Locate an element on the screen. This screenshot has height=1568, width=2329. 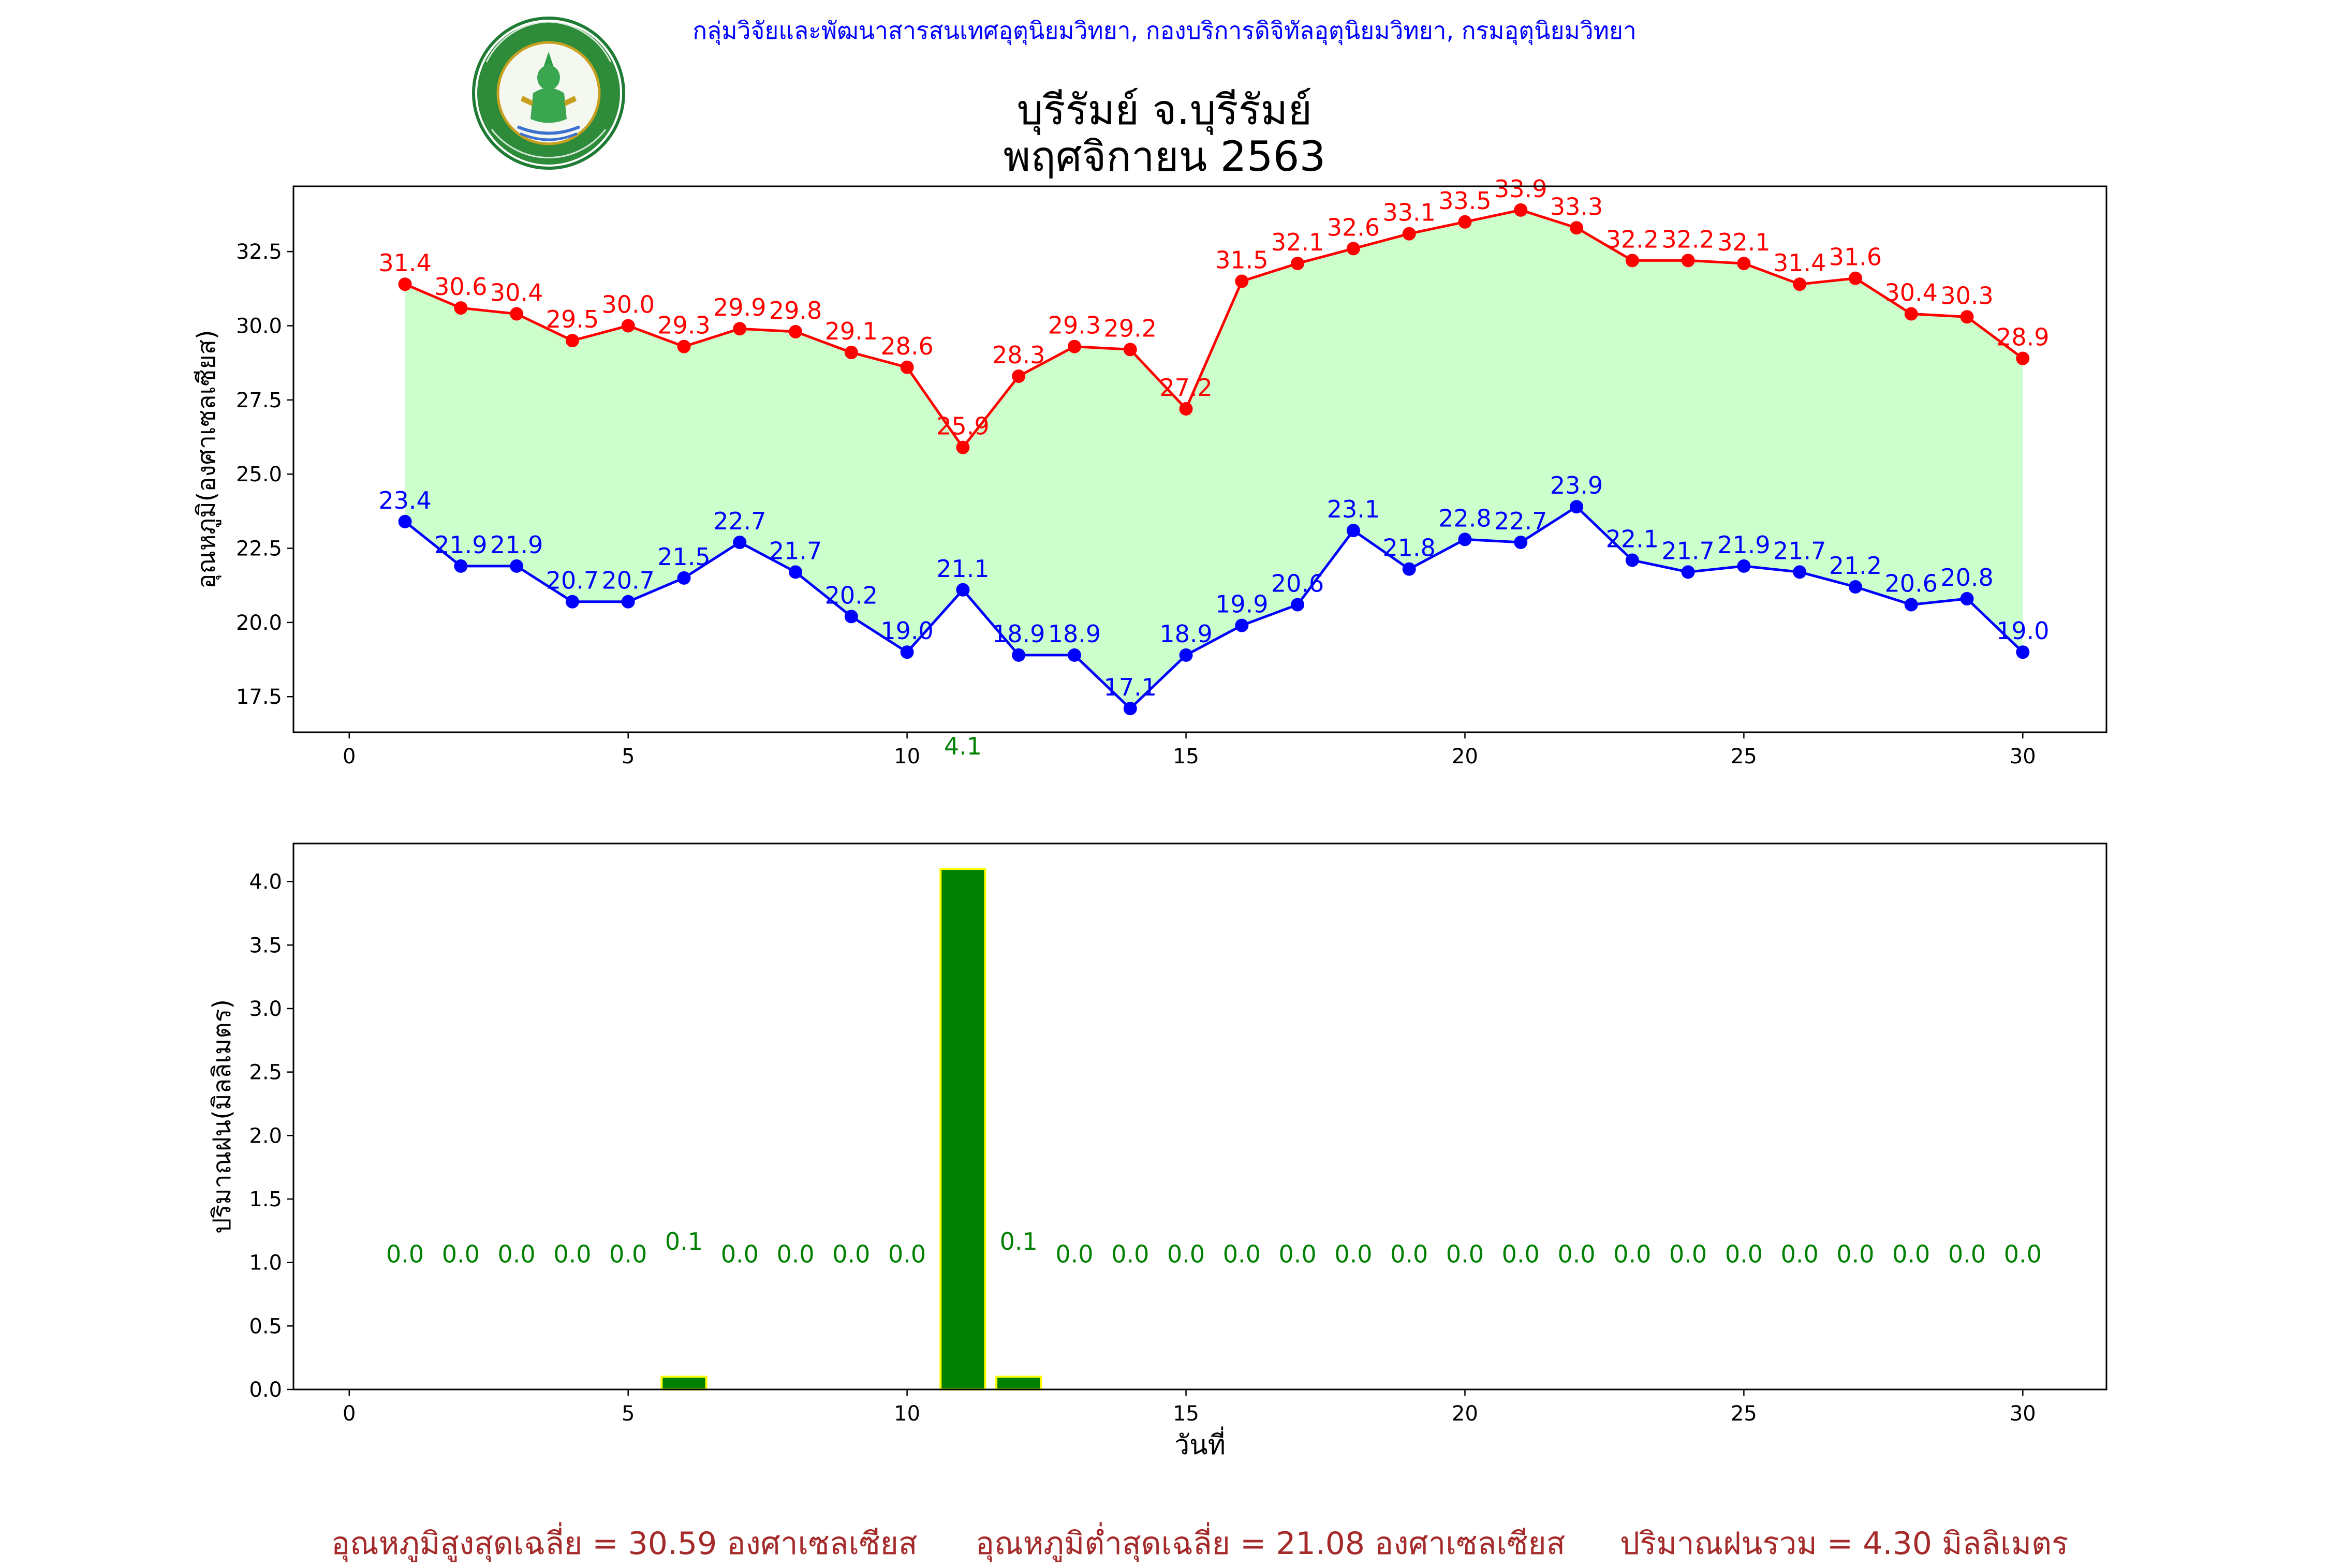
max-temp-data-label: 29.1 is located at coordinates (851, 331).